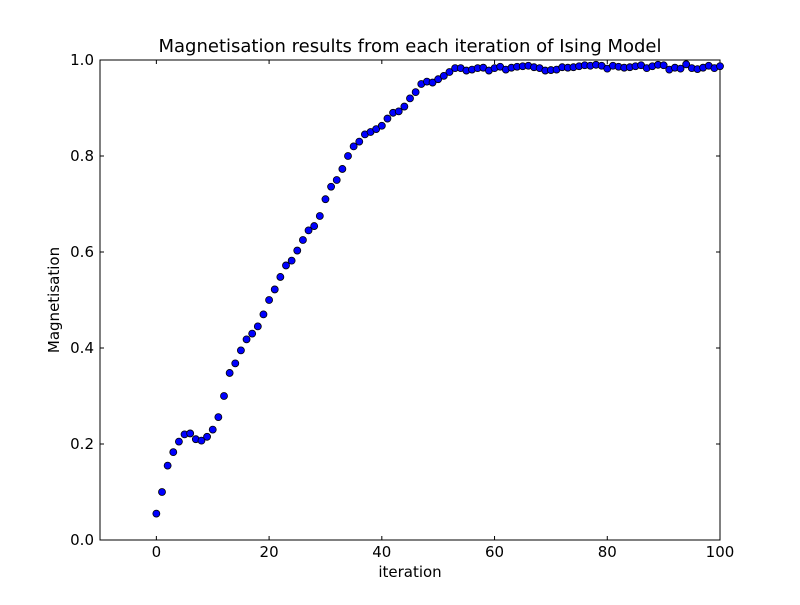 The image size is (800, 605). I want to click on x-tick-label: 20, so click(269, 552).